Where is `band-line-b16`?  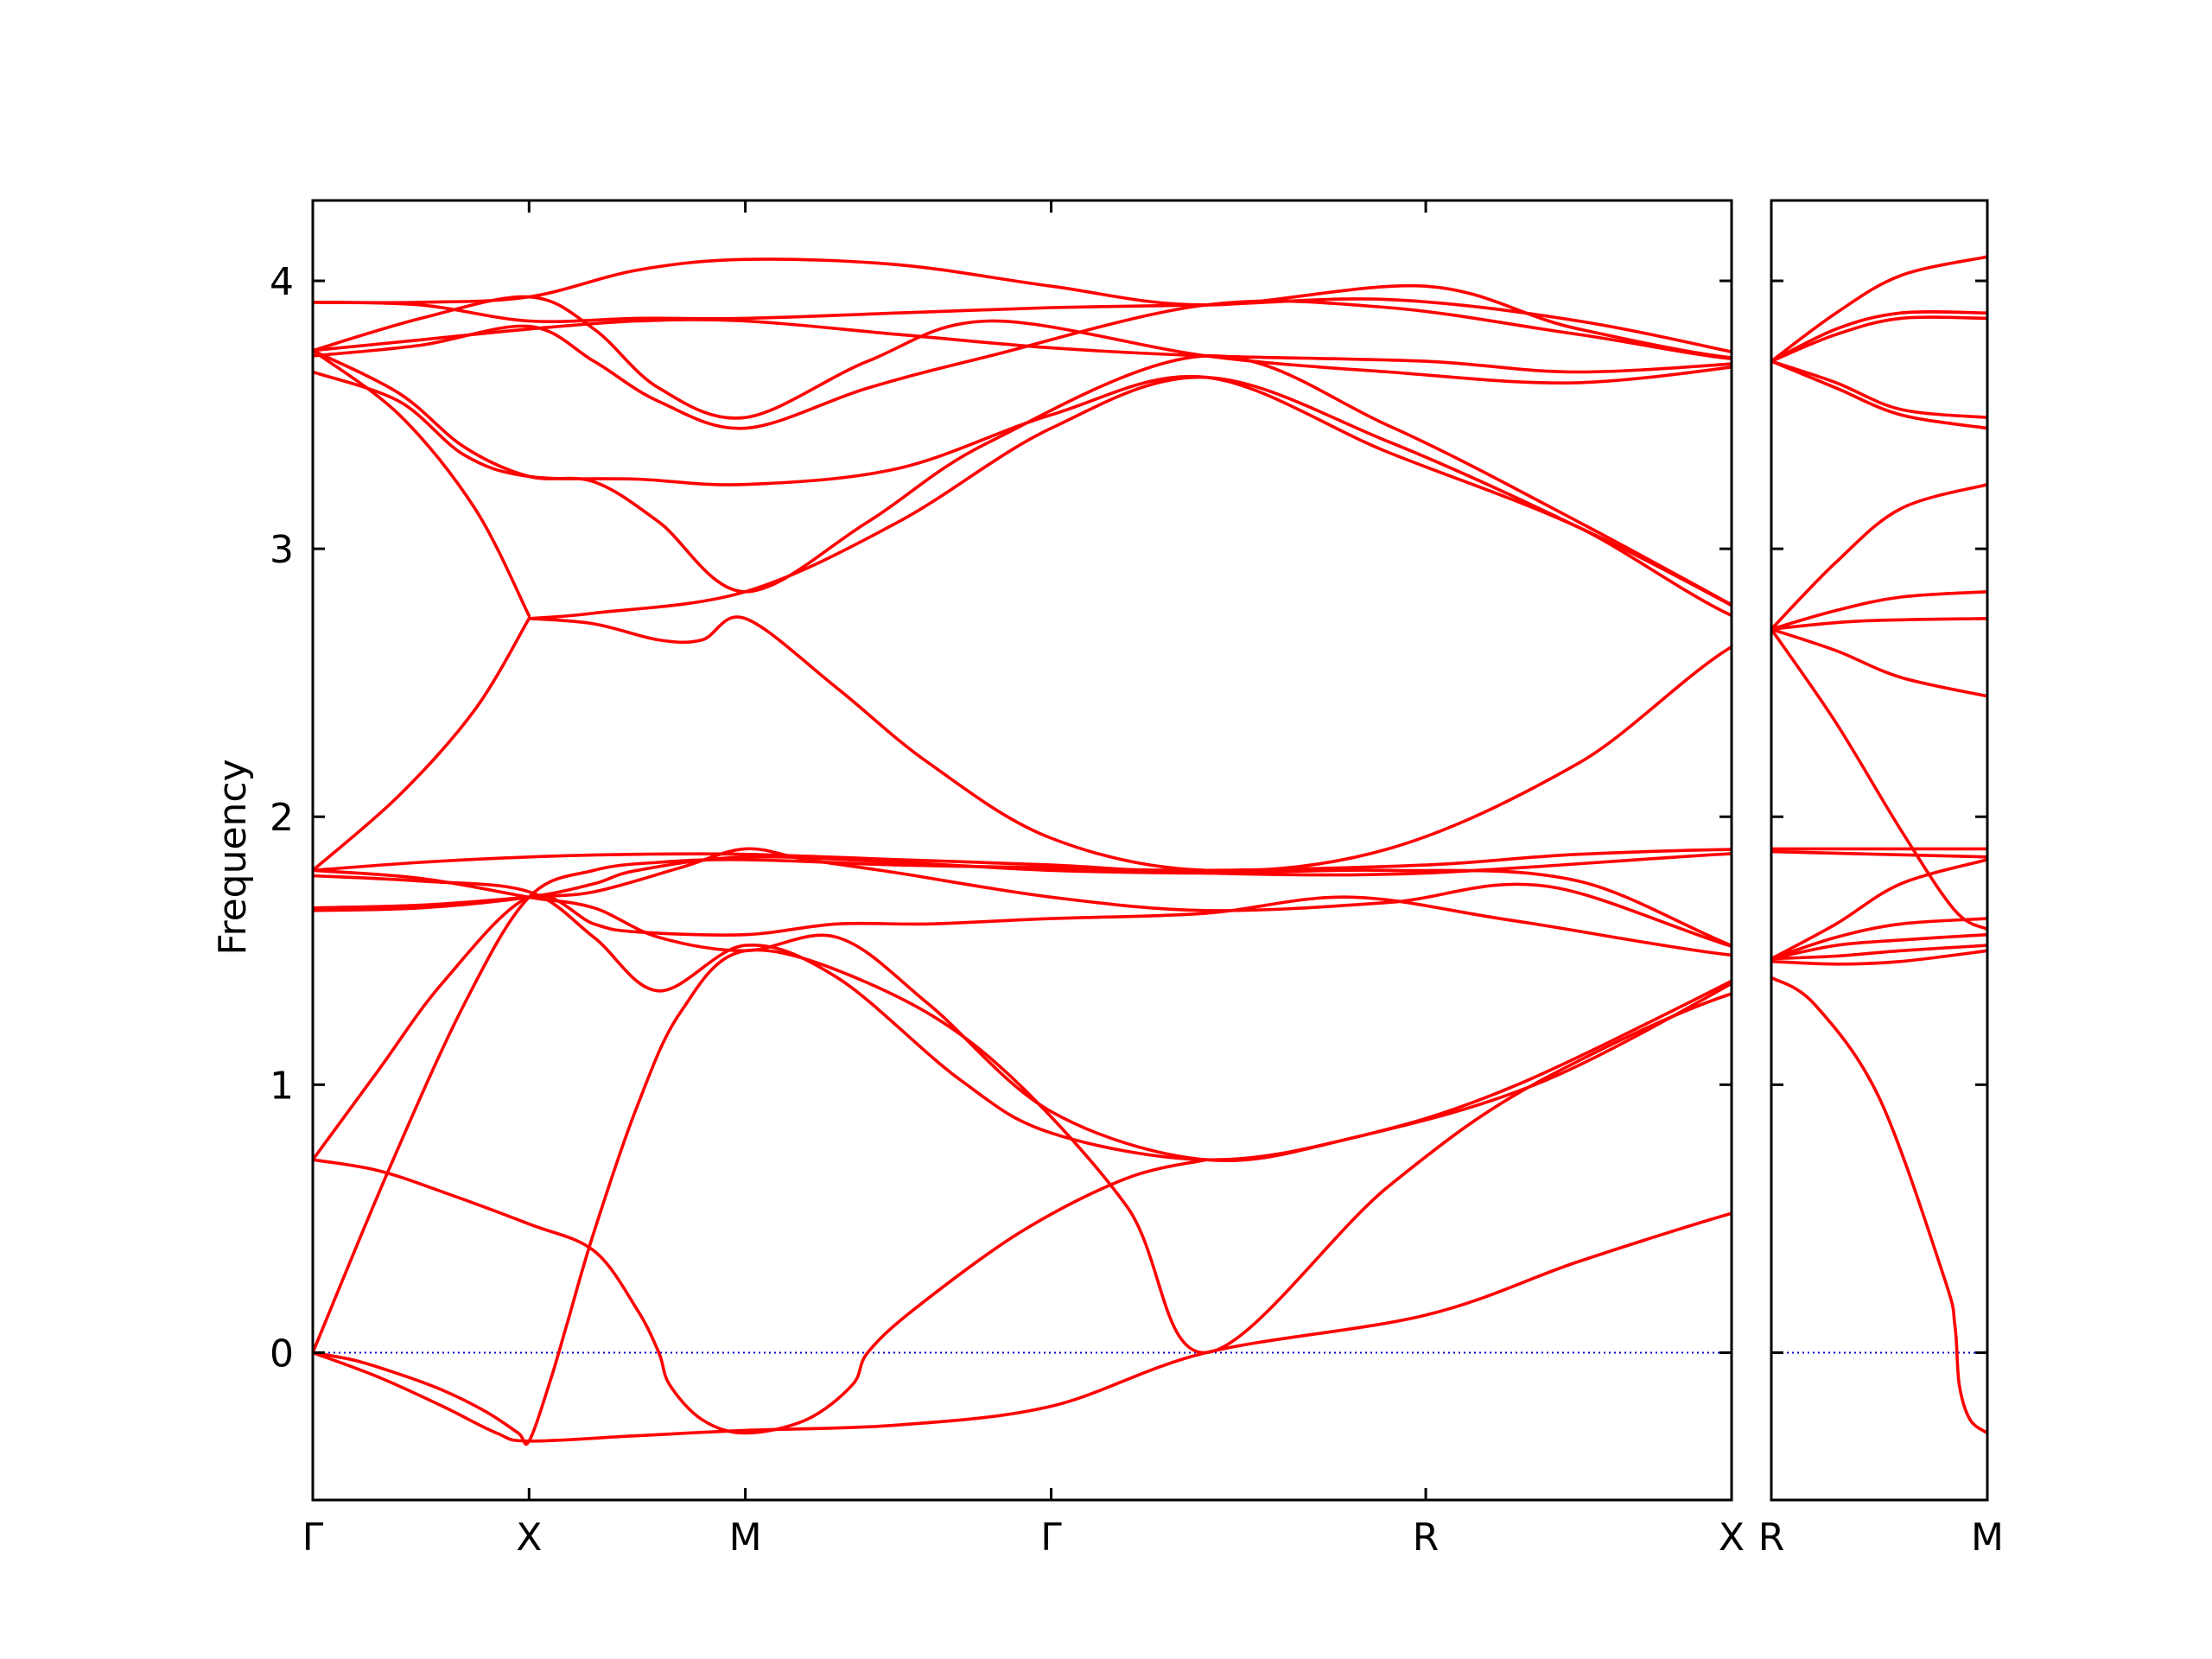
band-line-b16 is located at coordinates (1022, 477).